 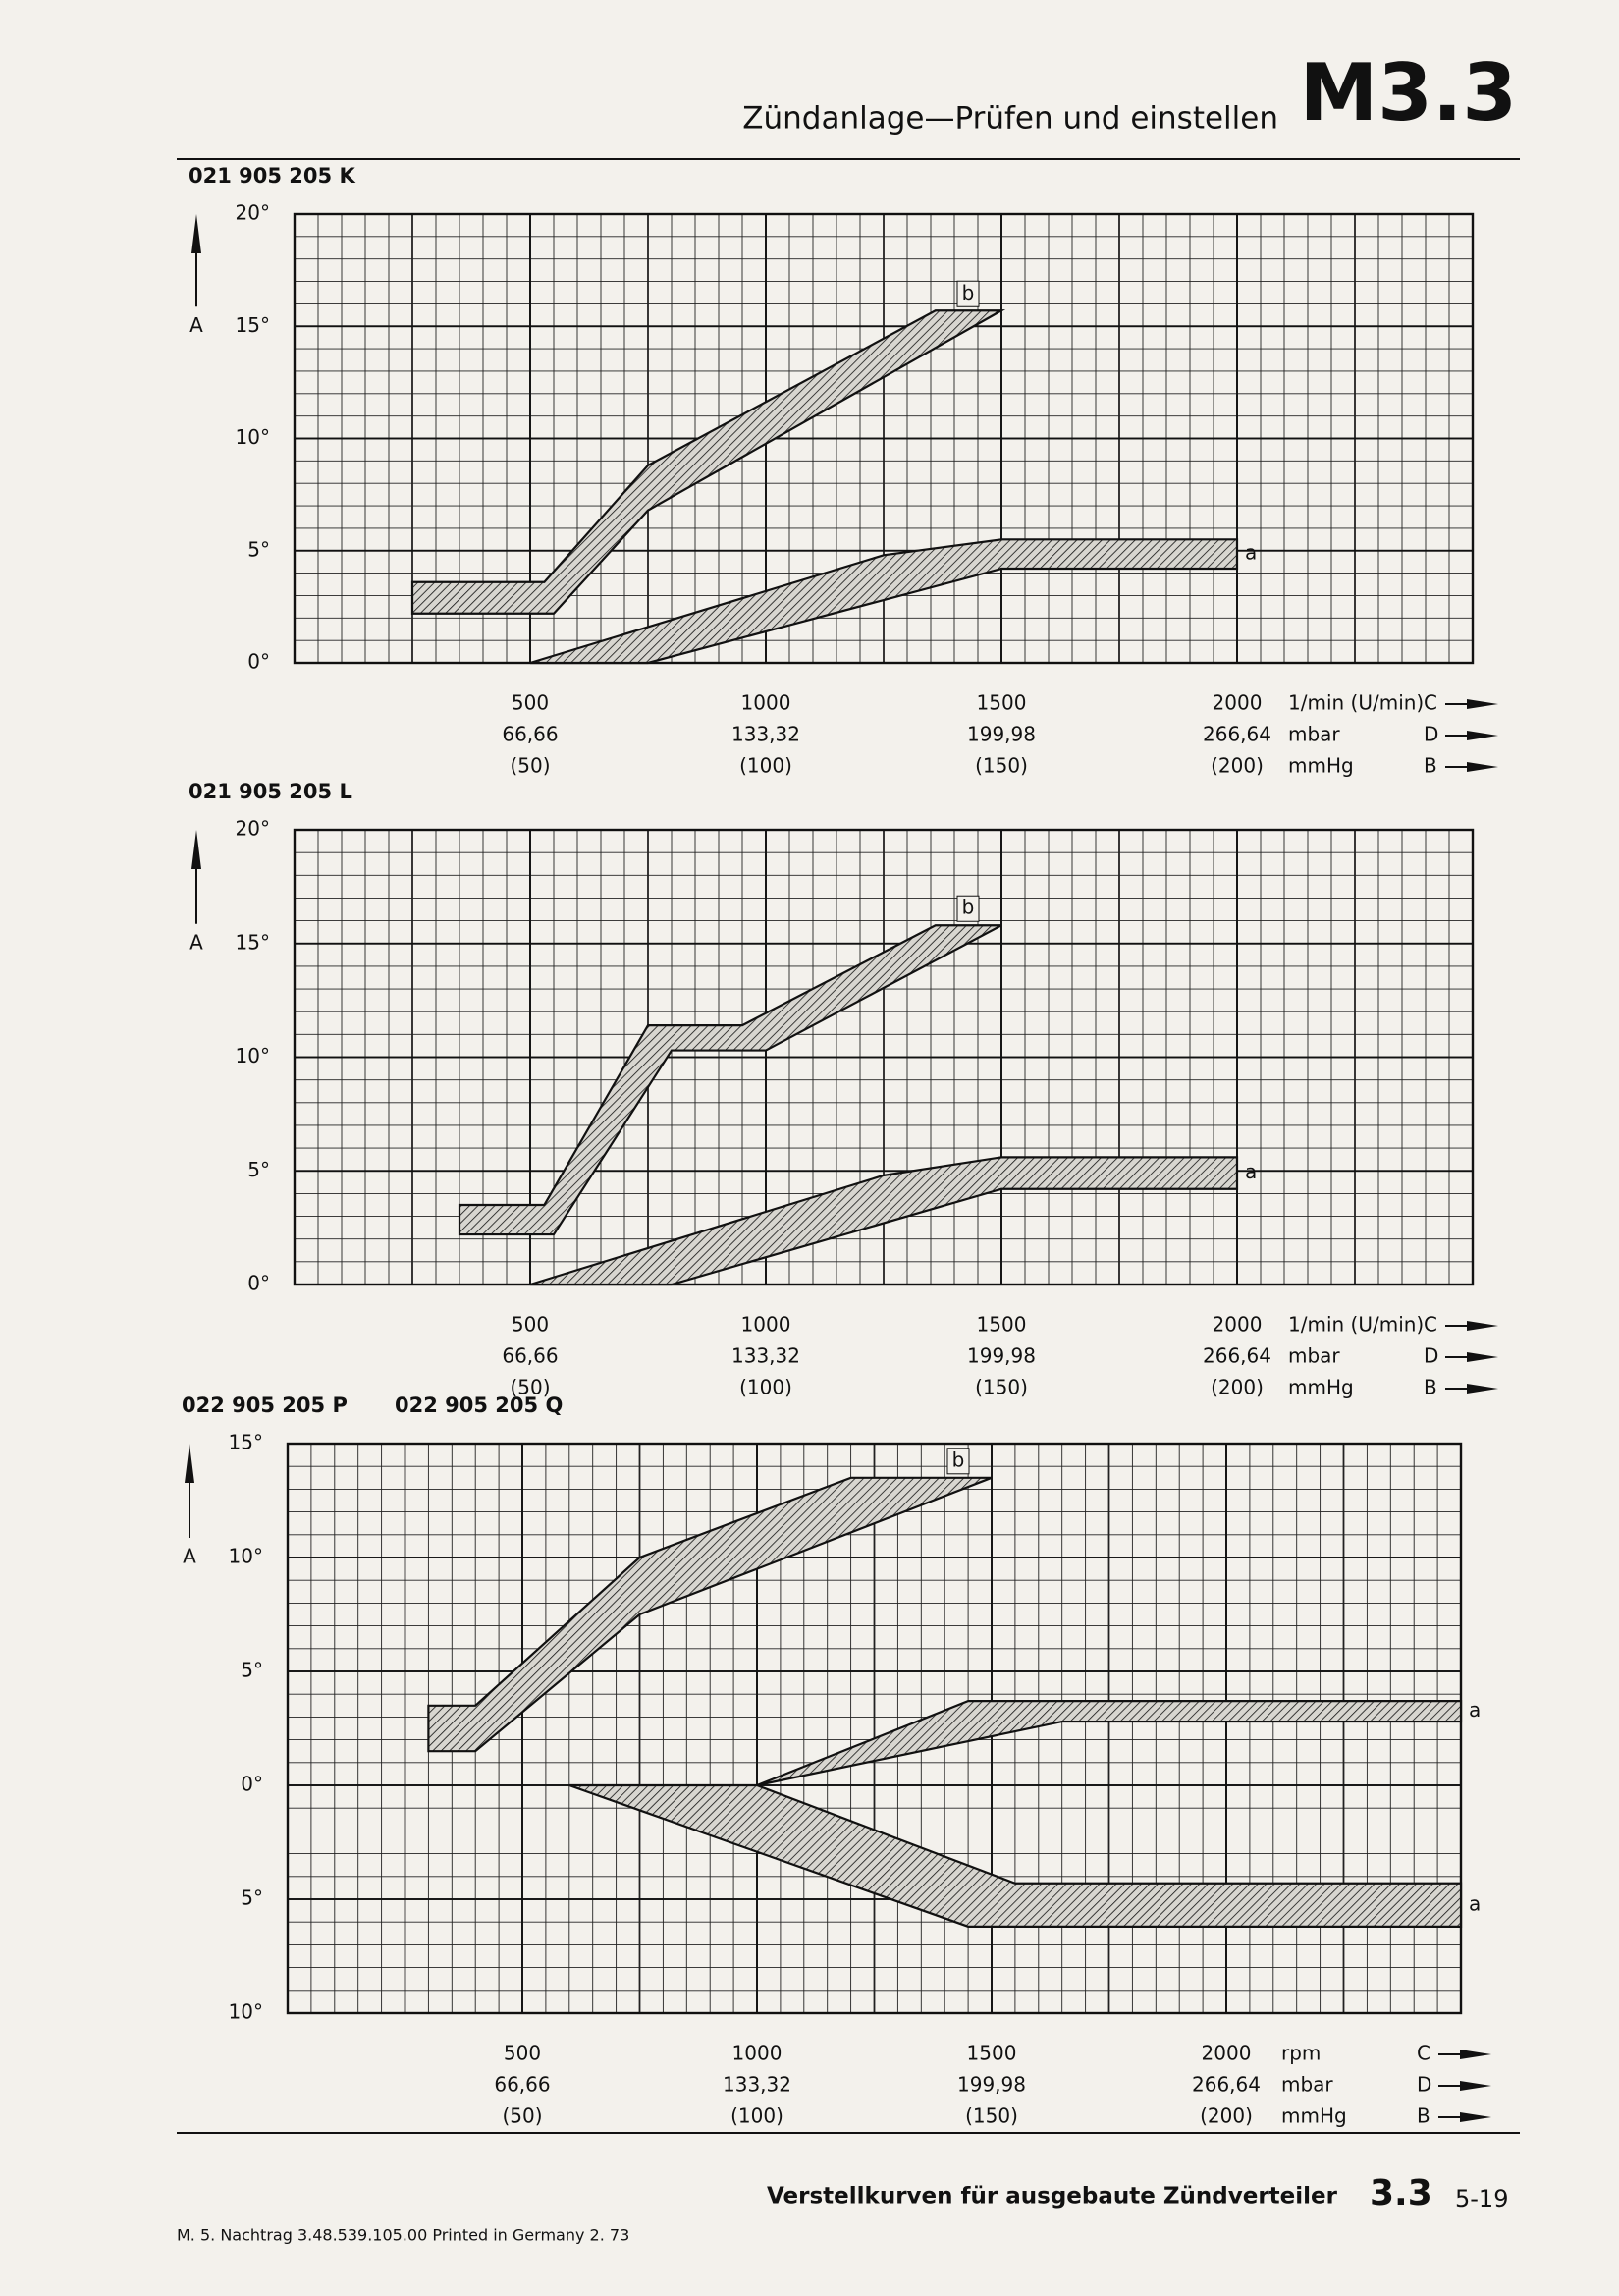 I want to click on header-code: M3.3, so click(x=1408, y=92).